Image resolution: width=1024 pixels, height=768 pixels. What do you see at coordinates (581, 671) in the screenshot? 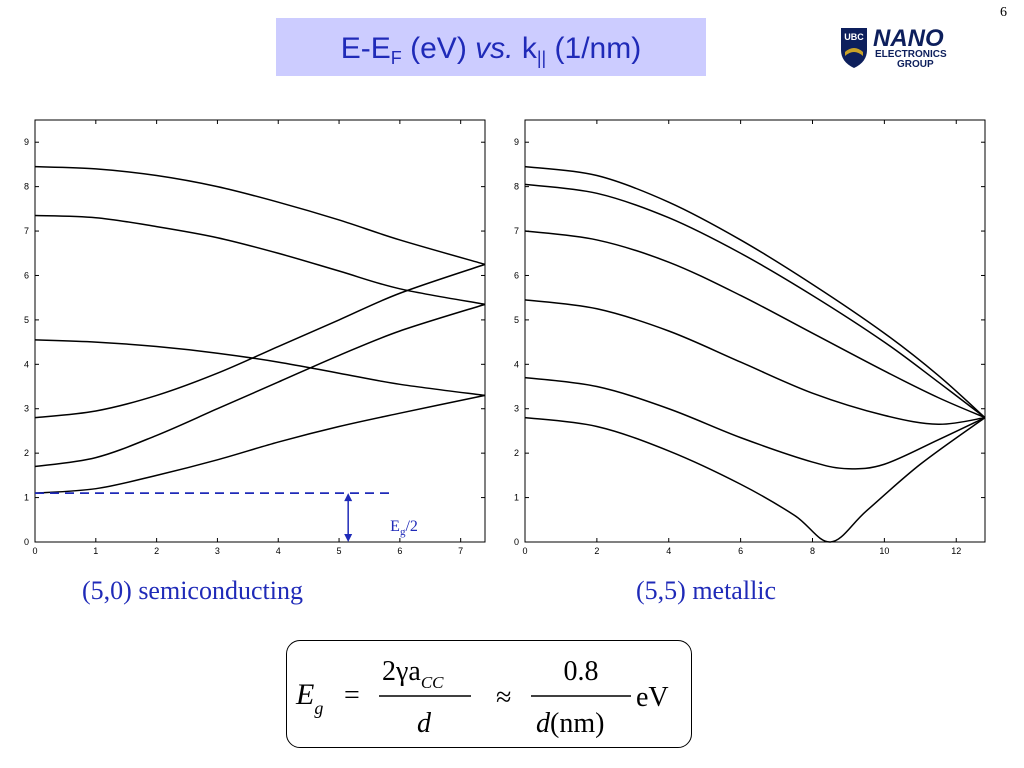
I see `formula-num2: 0.8` at bounding box center [581, 671].